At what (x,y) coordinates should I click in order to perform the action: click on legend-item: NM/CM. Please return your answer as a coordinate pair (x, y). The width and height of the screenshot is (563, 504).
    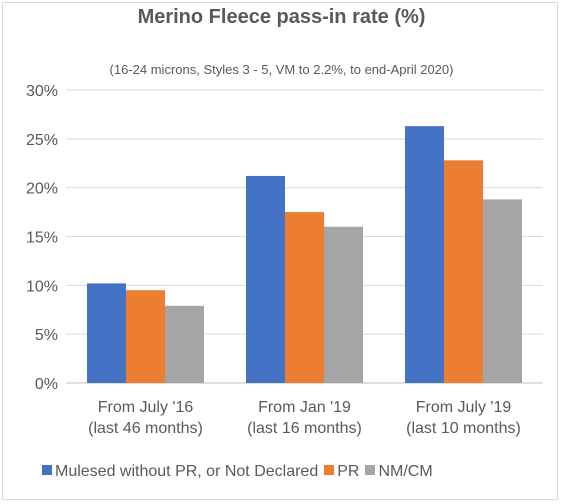
    Looking at the image, I should click on (396, 471).